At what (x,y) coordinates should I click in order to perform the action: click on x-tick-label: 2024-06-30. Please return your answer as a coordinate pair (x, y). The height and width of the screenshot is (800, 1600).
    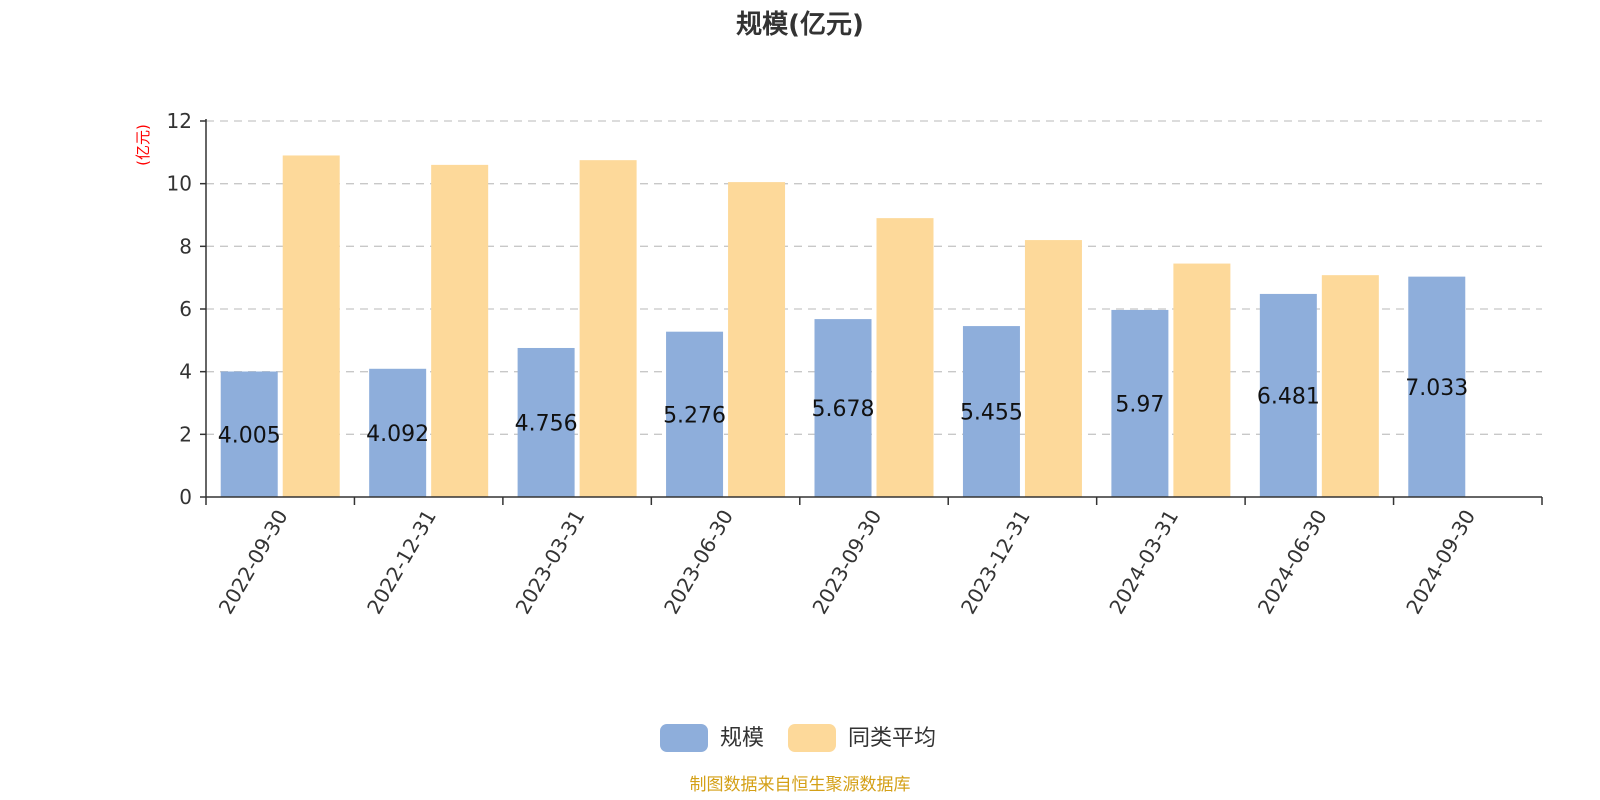
    Looking at the image, I should click on (1292, 562).